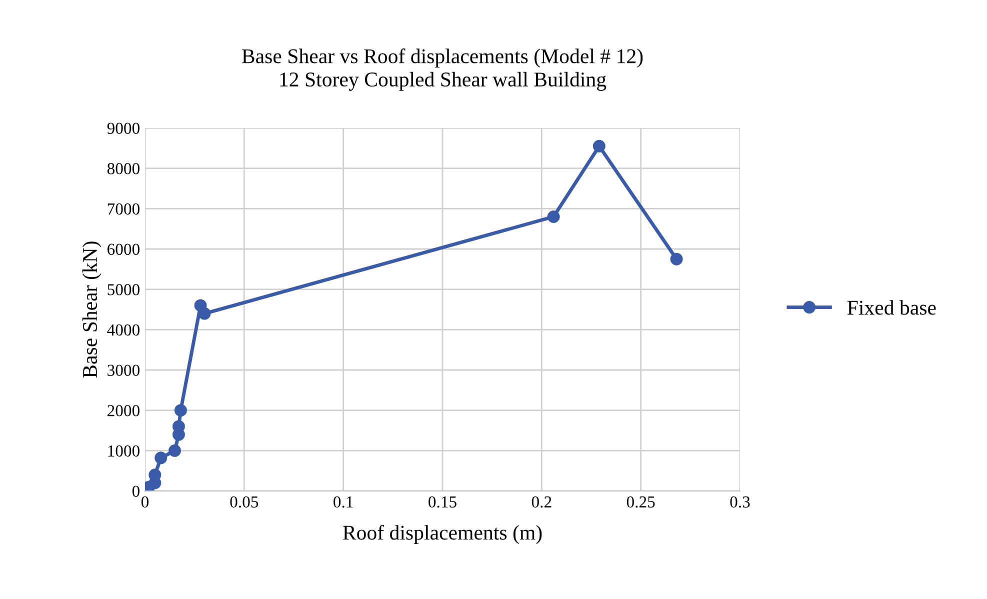  I want to click on y-tick-label: 3000, so click(124, 370).